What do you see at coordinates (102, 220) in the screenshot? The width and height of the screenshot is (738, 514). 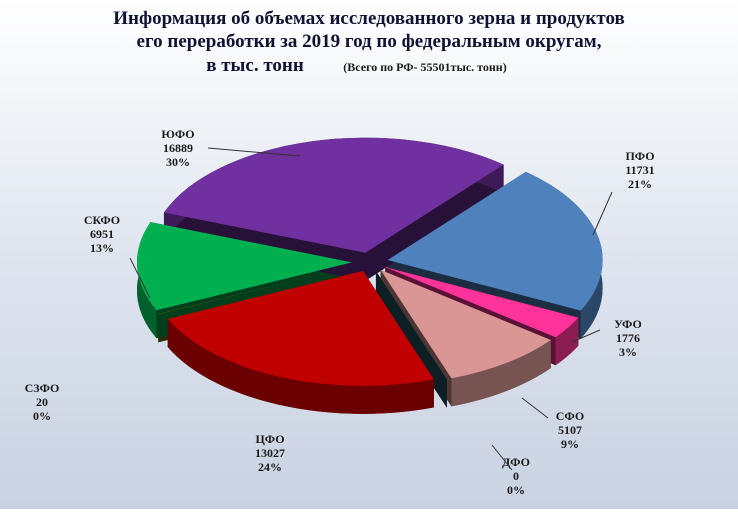 I see `label-name: СКФО` at bounding box center [102, 220].